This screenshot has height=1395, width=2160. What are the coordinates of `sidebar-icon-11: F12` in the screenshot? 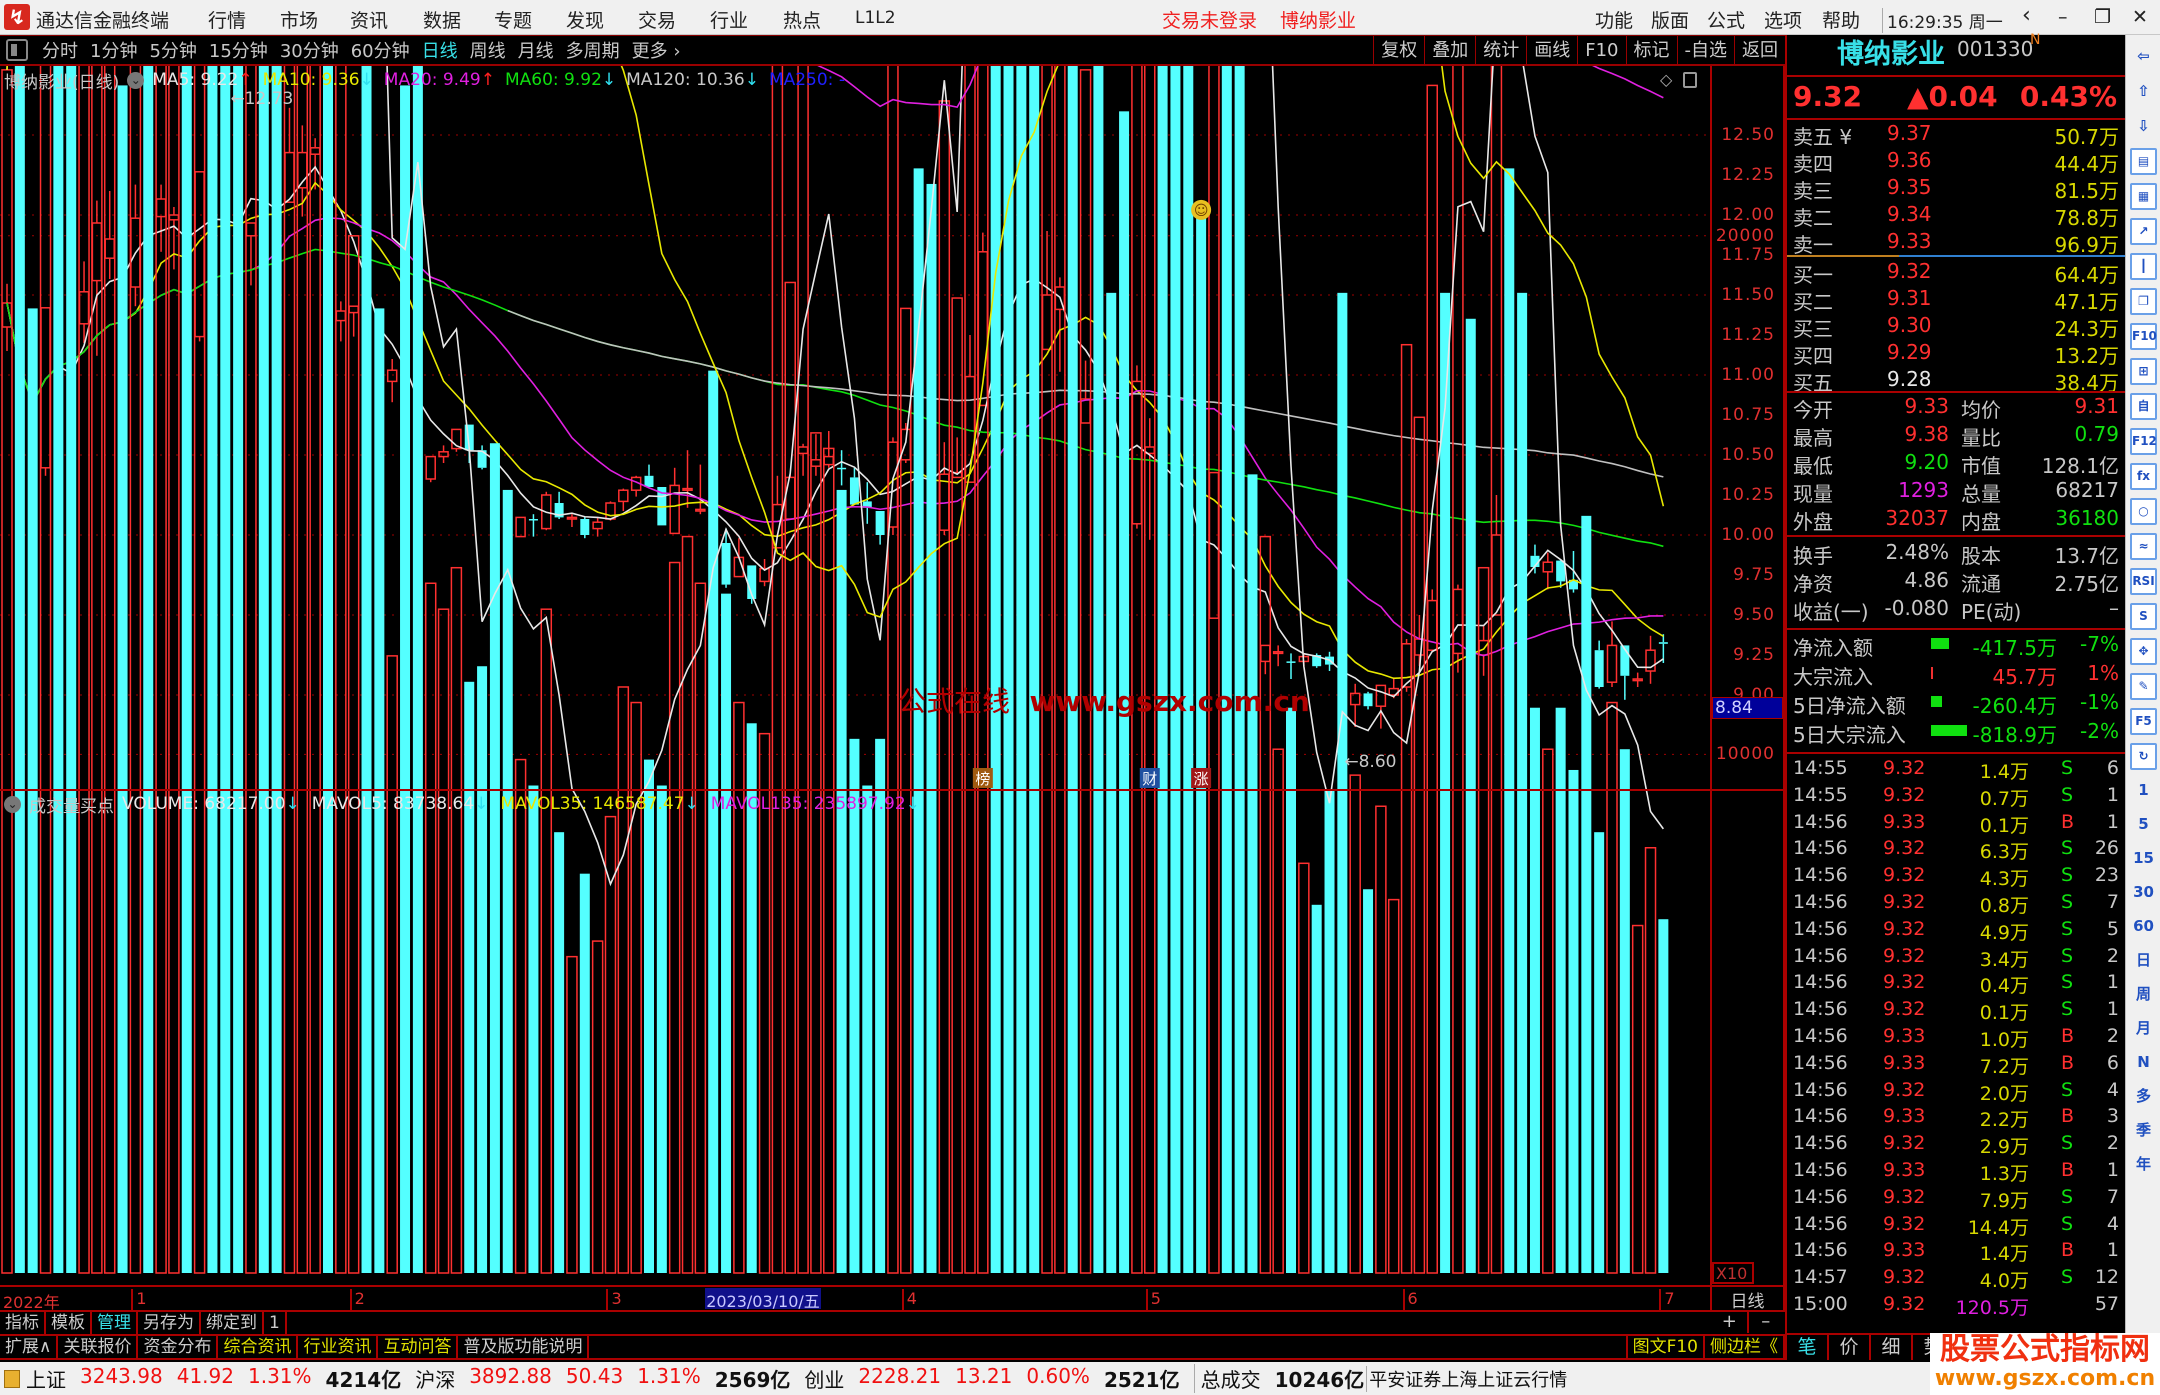 It's located at (2143, 441).